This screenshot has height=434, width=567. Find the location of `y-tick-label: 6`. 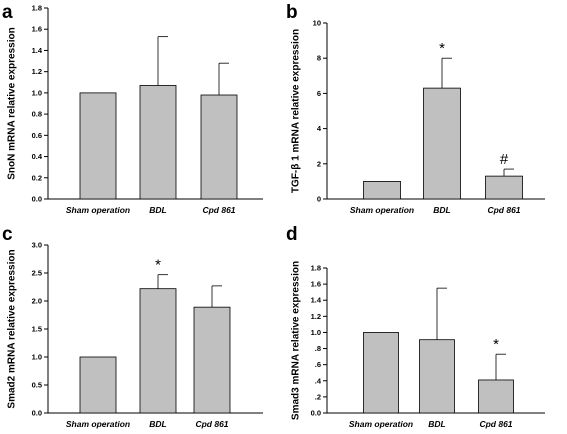

y-tick-label: 6 is located at coordinates (319, 93).